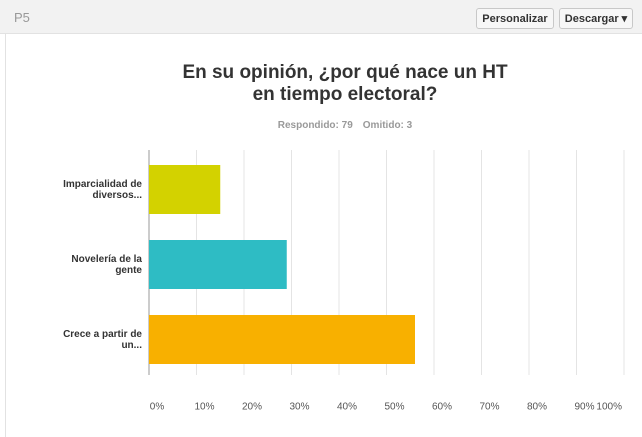  I want to click on x-tick-label: 50%, so click(394, 407).